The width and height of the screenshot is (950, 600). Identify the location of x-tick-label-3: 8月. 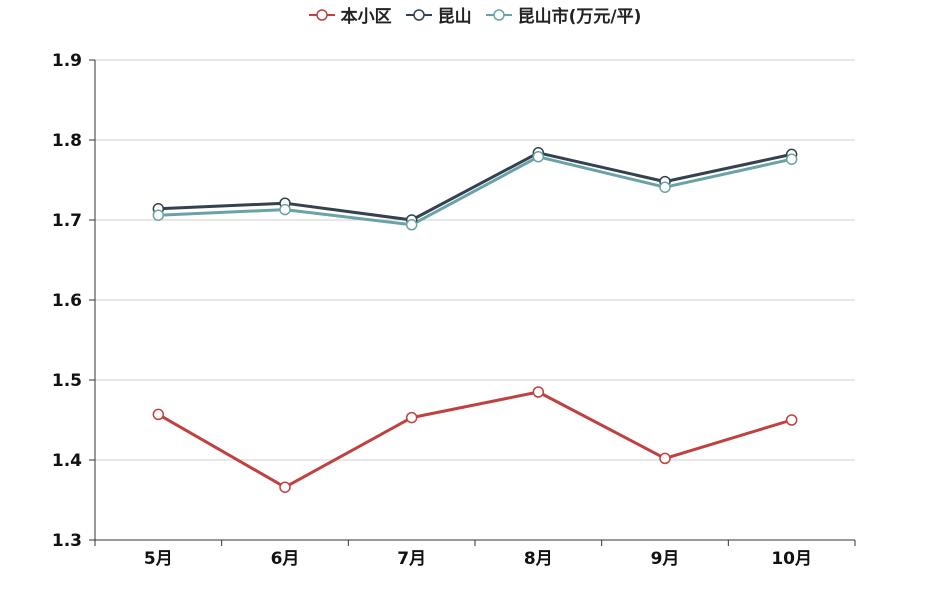
(538, 559).